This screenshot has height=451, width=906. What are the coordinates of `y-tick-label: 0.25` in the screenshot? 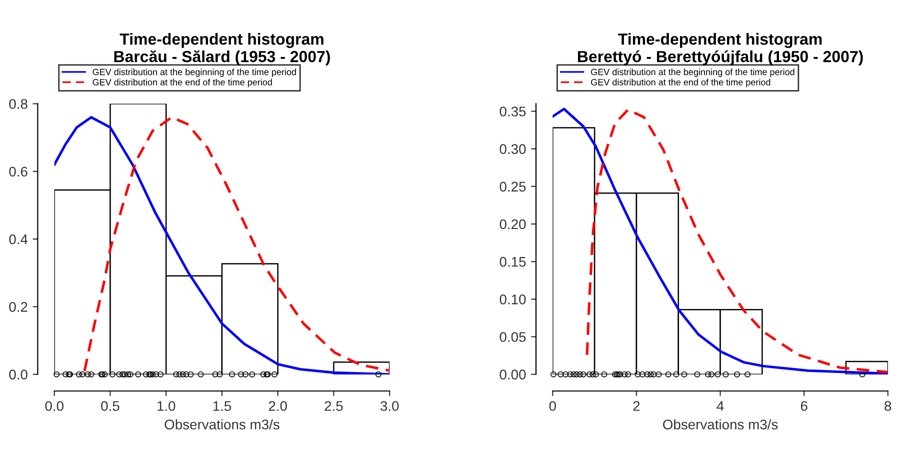 It's located at (513, 187).